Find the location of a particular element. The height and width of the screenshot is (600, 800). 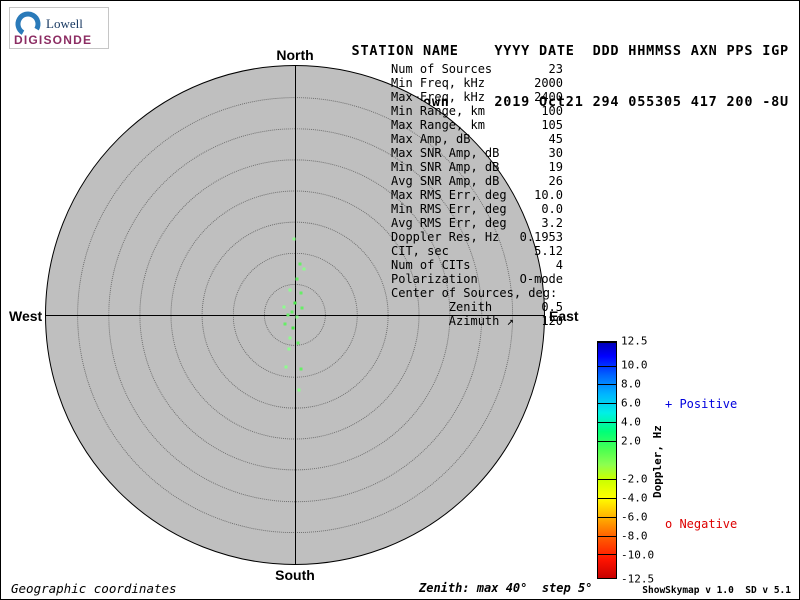

colorbar-tick-label: -8.0 is located at coordinates (634, 536).